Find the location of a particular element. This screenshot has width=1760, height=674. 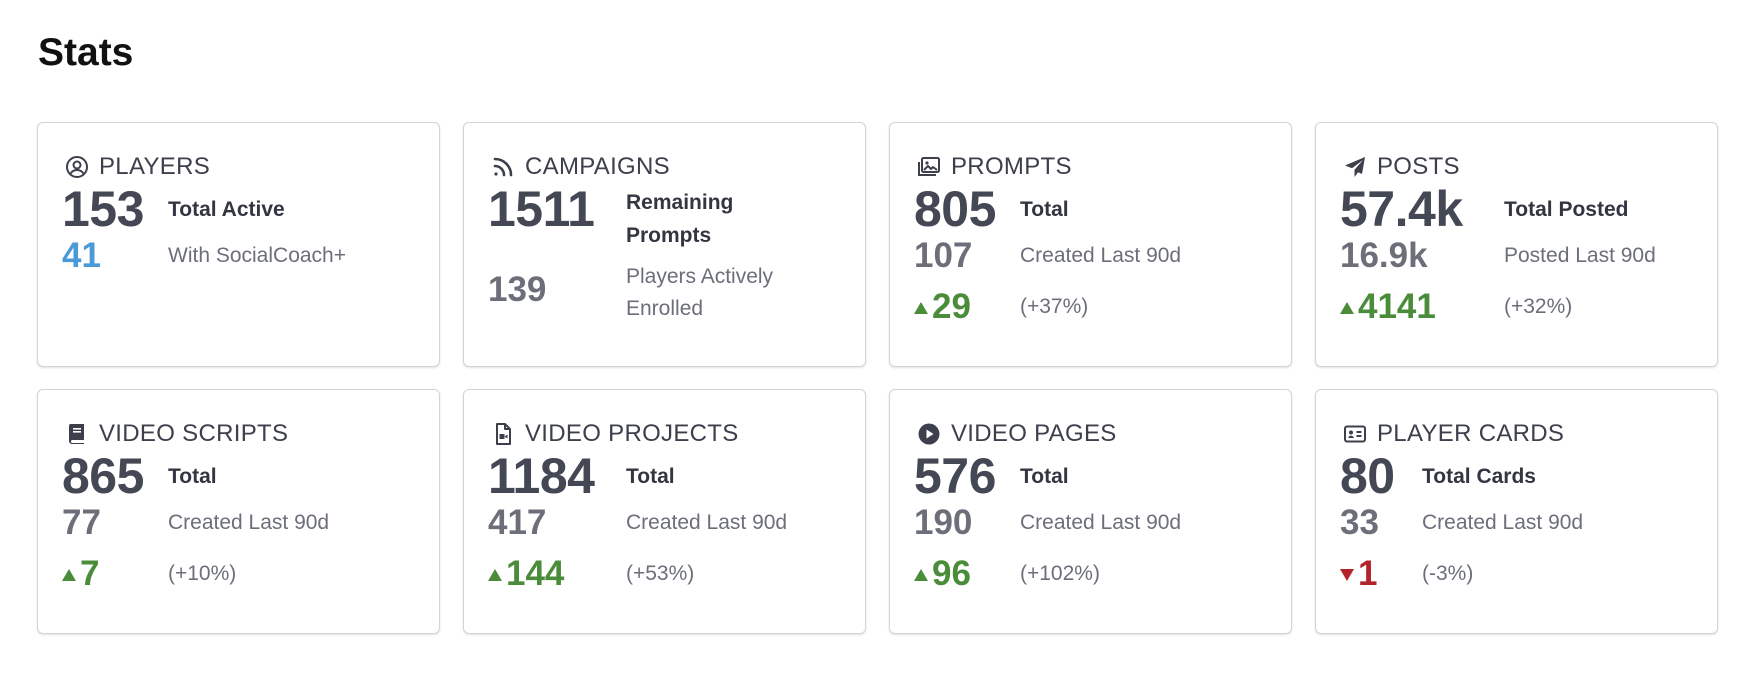

secondary-label: Posted Last 90d is located at coordinates (1580, 255).